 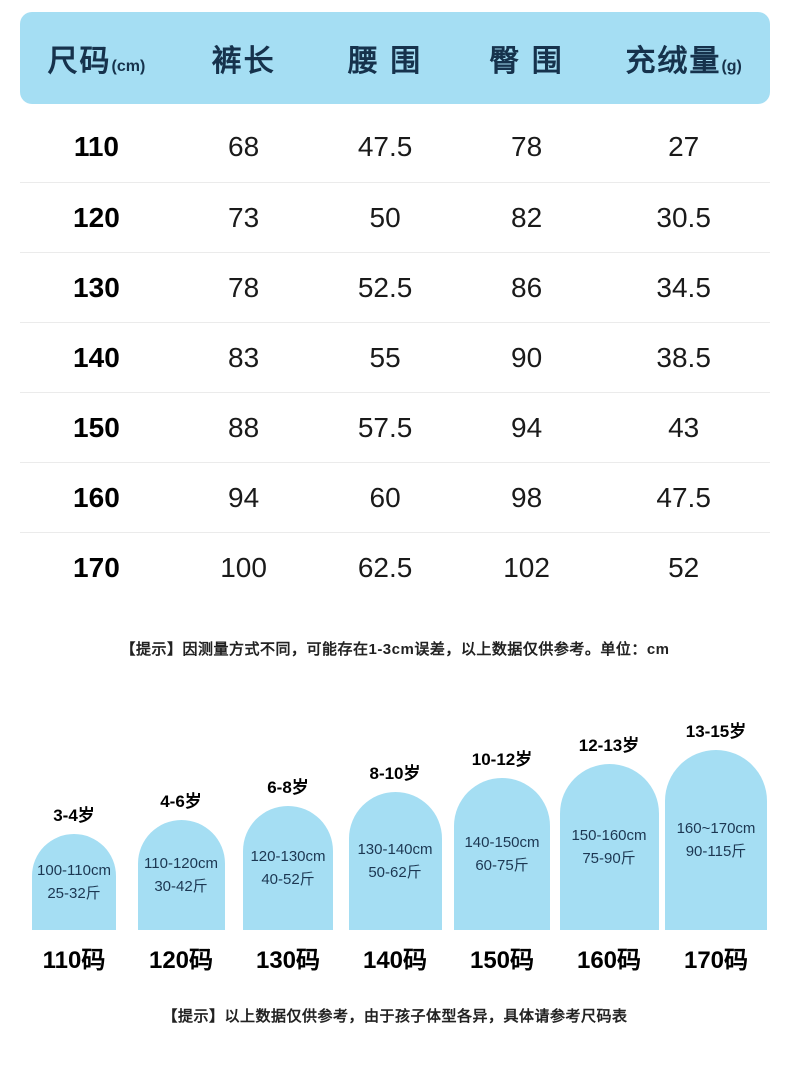 I want to click on size-cell: 130, so click(x=96, y=287).